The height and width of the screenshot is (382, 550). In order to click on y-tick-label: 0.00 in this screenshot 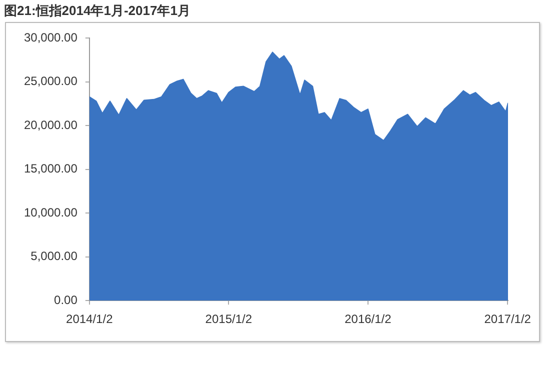, I will do `click(66, 299)`.